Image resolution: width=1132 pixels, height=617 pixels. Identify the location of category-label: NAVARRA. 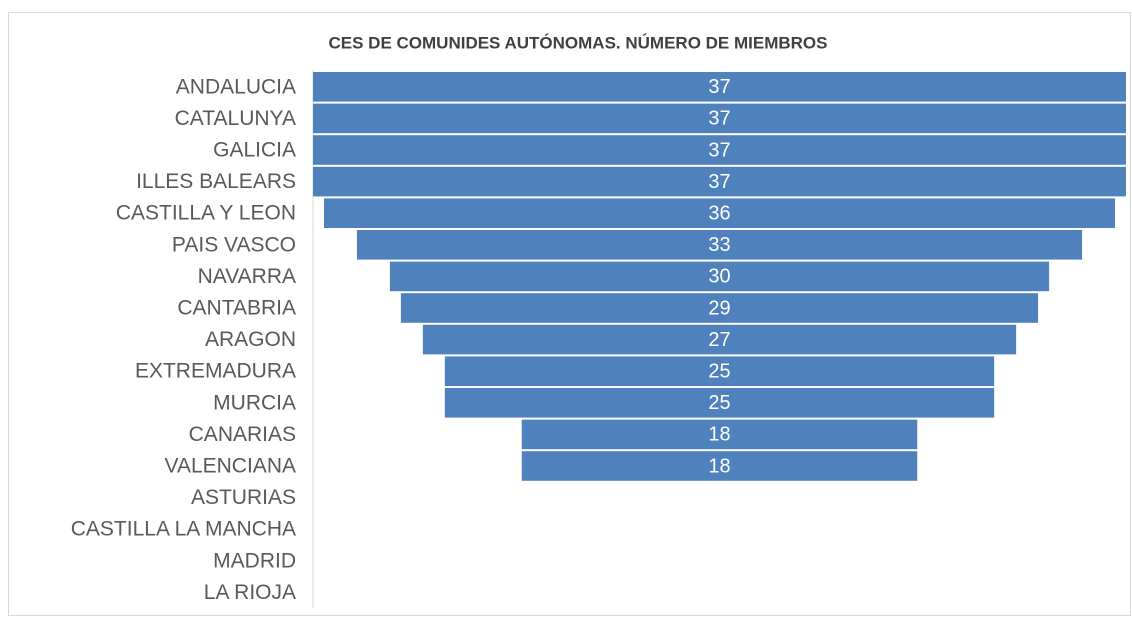
(247, 276).